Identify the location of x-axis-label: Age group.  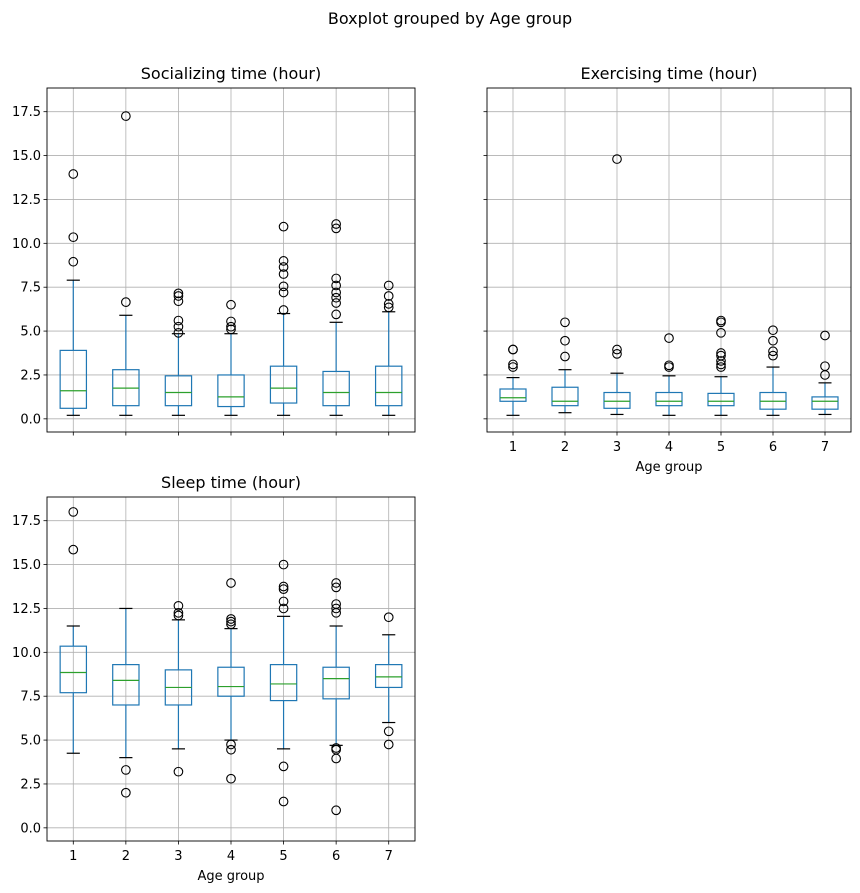
(230, 876).